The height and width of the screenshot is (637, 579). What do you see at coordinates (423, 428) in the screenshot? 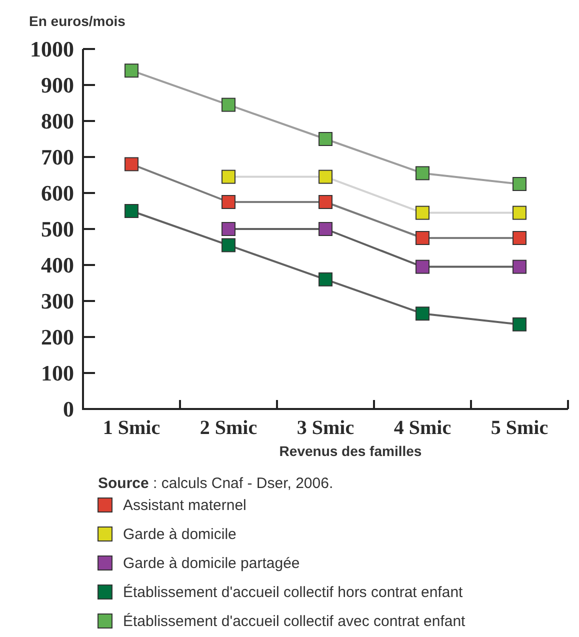
I see `x-tick-label: 4 Smic` at bounding box center [423, 428].